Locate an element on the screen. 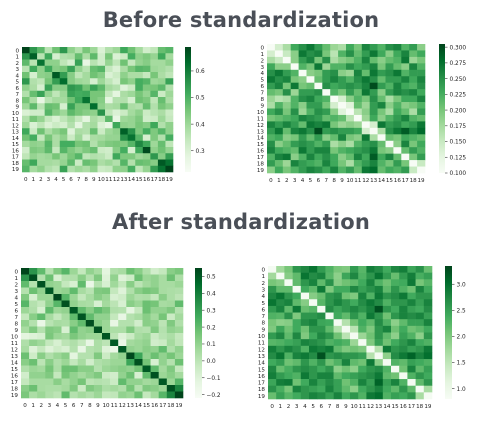  y-tick-label: 7 is located at coordinates (262, 94).